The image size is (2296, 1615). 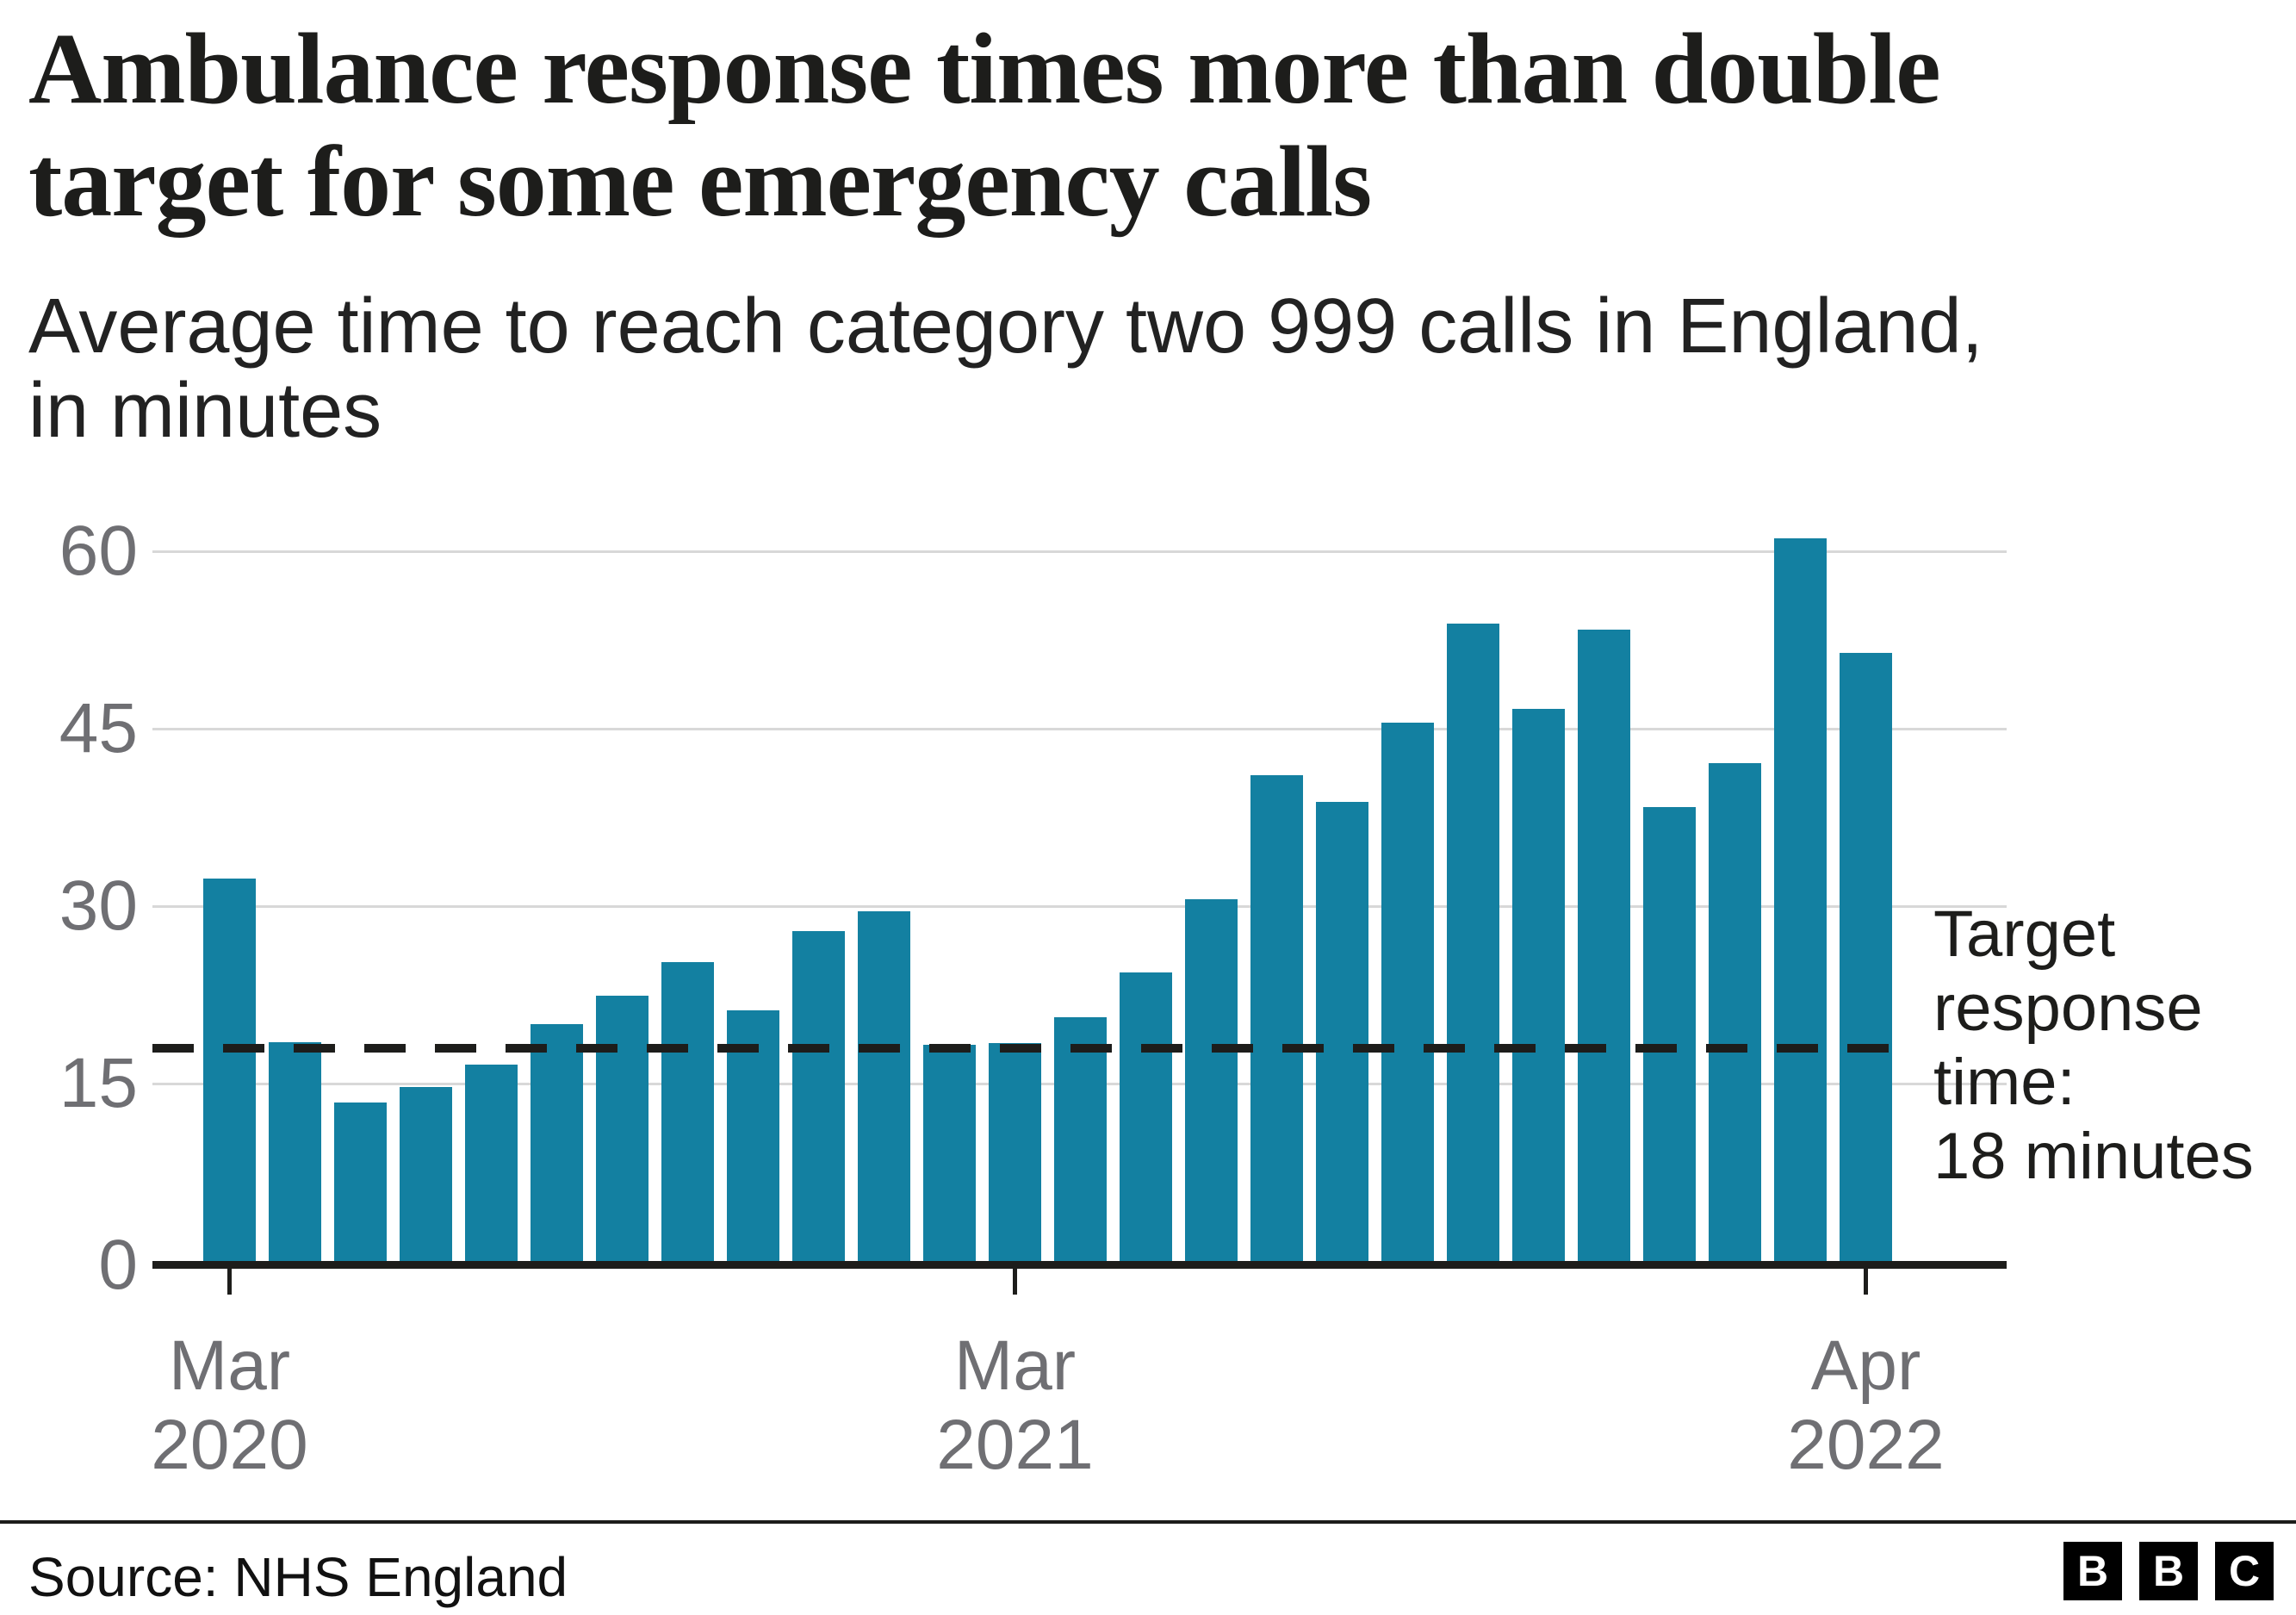 I want to click on x-tick-mar-2020, so click(x=229, y=1282).